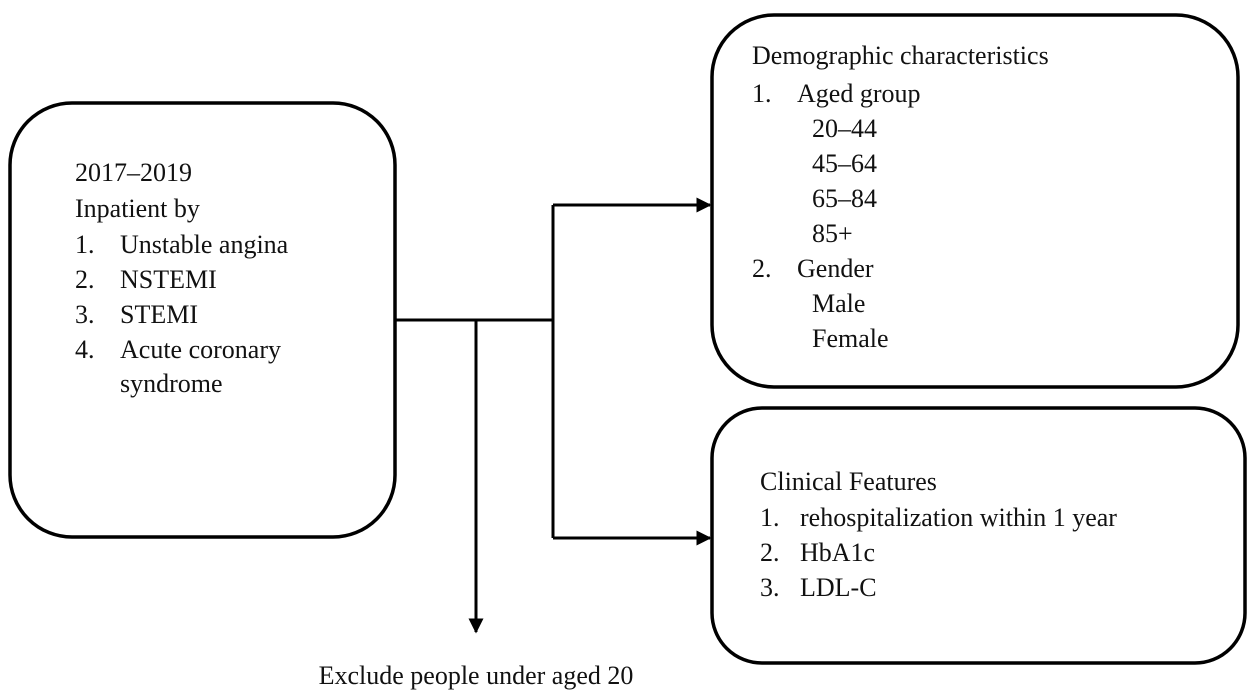  Describe the element at coordinates (832, 233) in the screenshot. I see `sub-item: 85+` at that location.